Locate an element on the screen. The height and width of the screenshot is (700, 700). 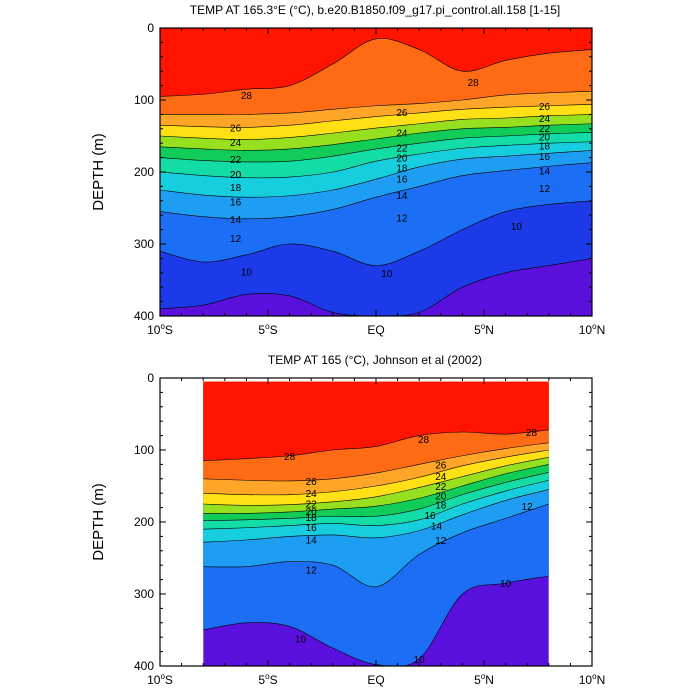
observation-x-tick-label: 5oN is located at coordinates (484, 679).